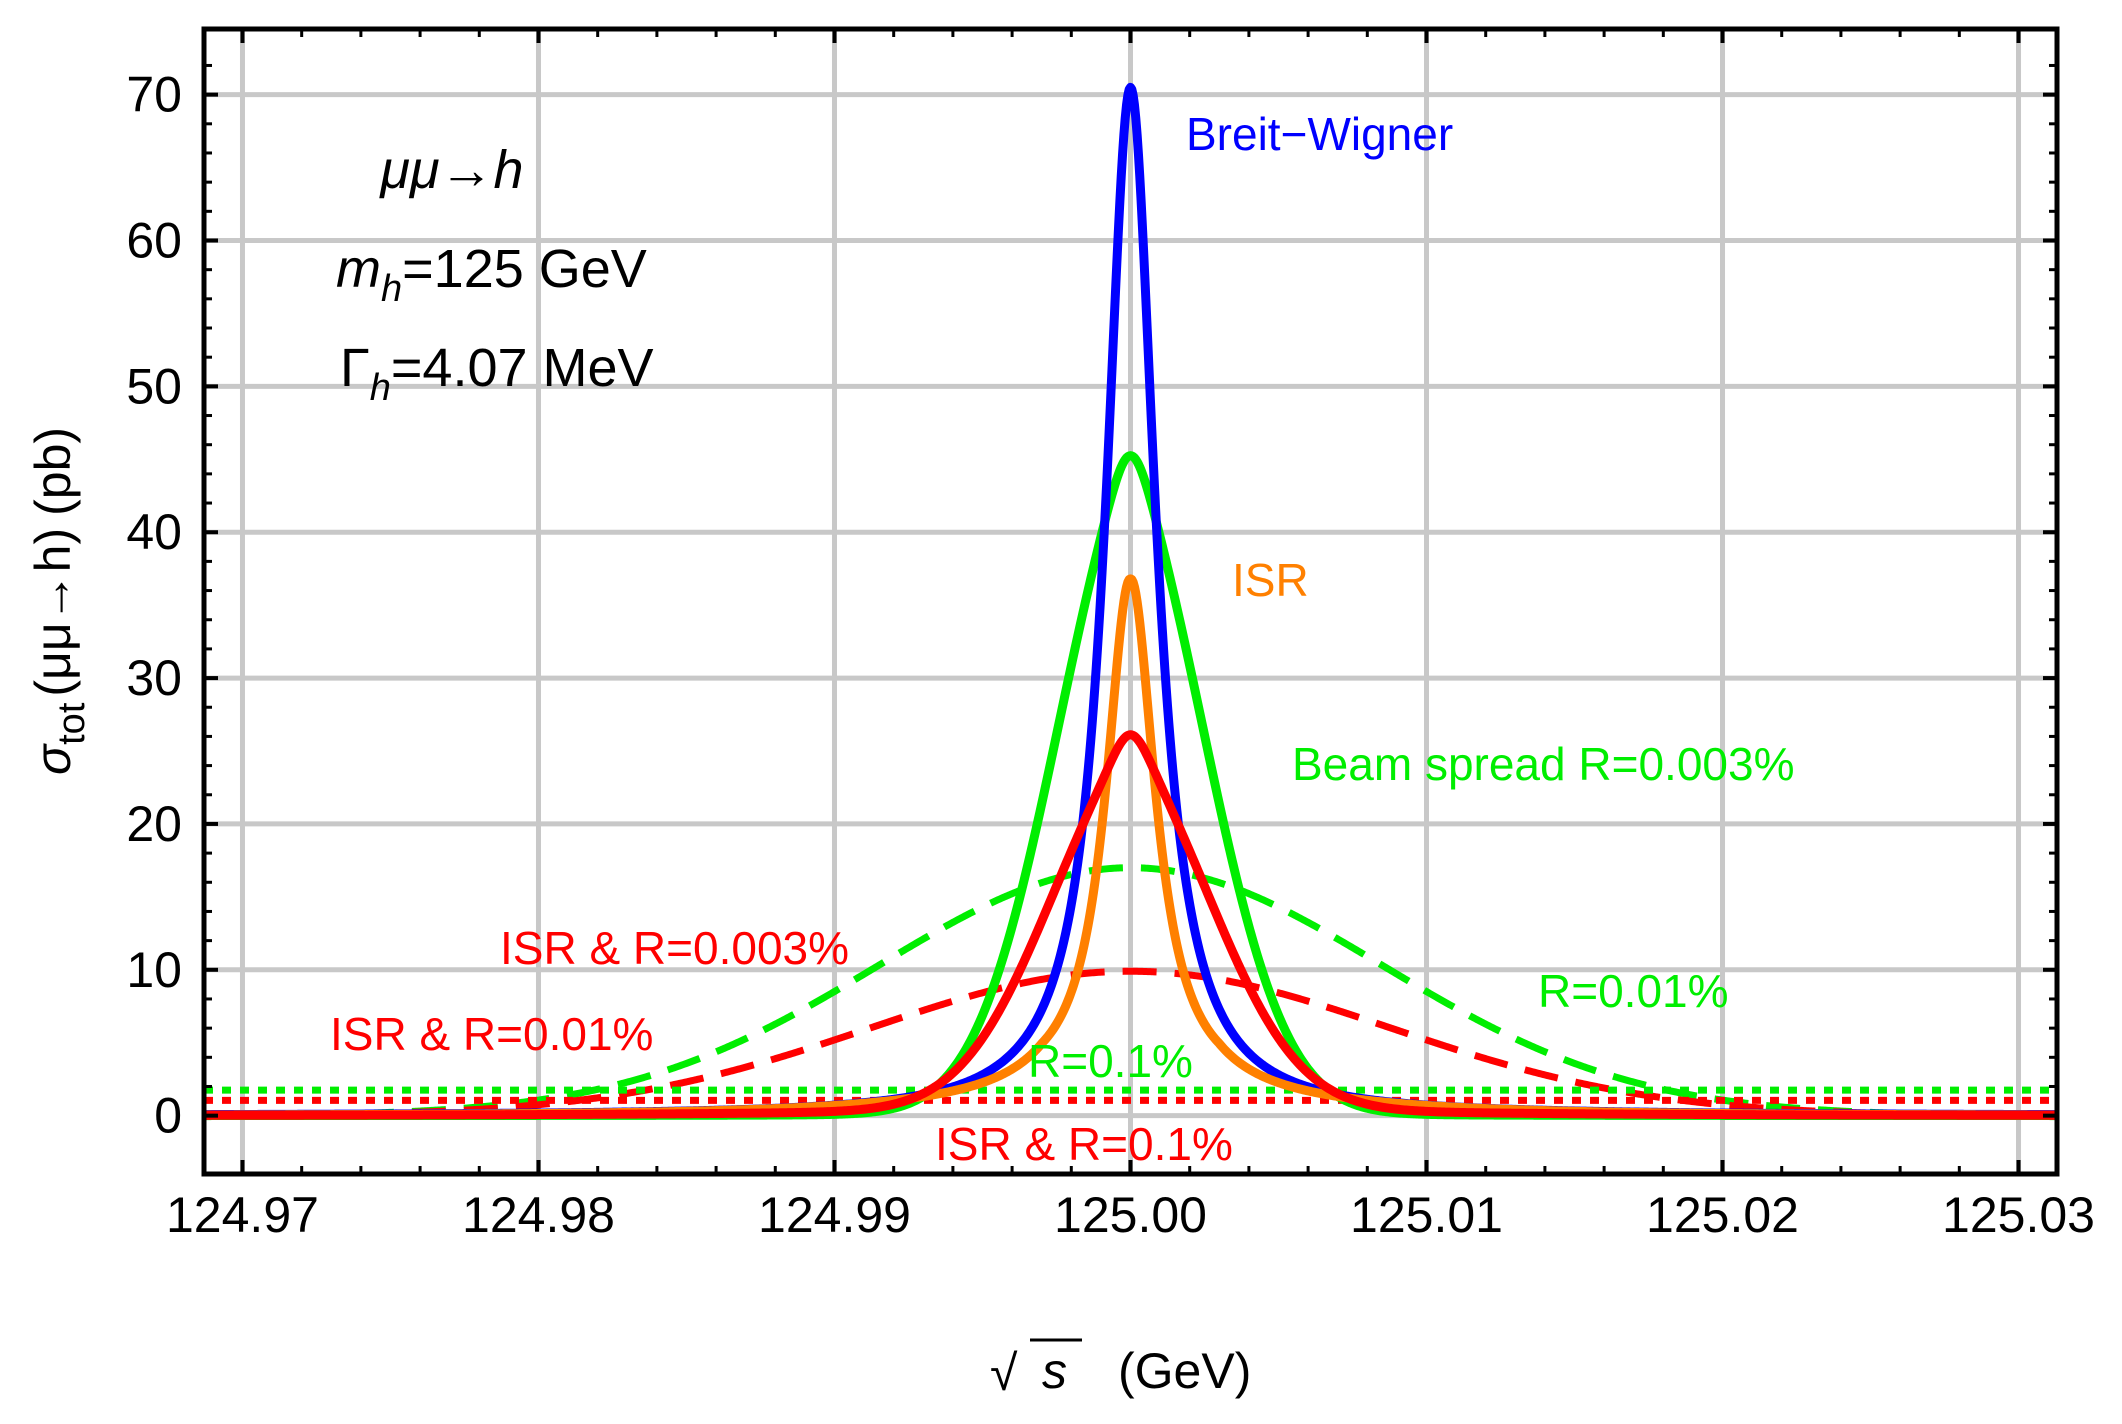 This screenshot has width=2122, height=1424. What do you see at coordinates (154, 605) in the screenshot?
I see `y-tick-labels: 0 10 20 30 40 50 60 70` at bounding box center [154, 605].